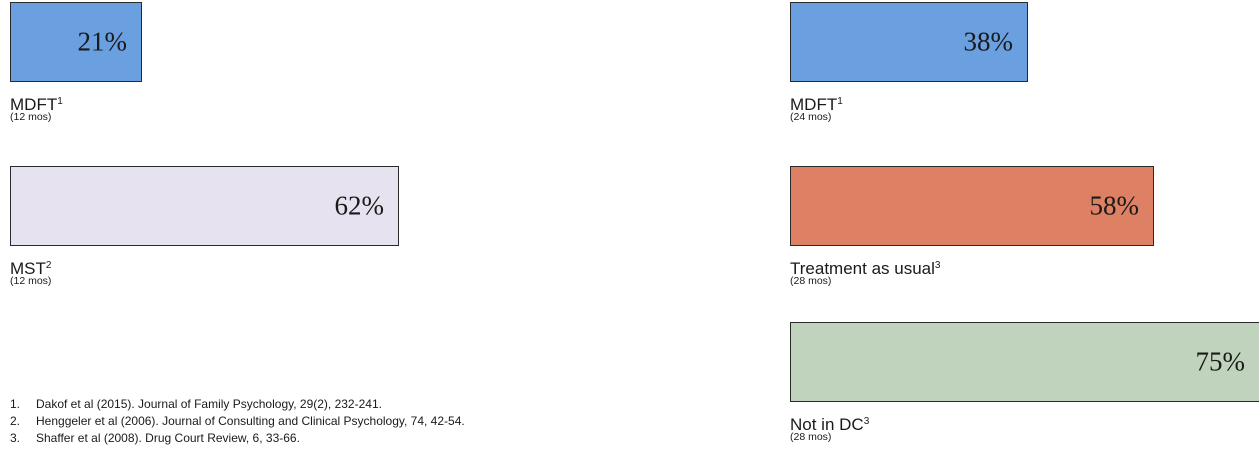 The image size is (1259, 453). I want to click on category-text: MST, so click(28, 268).